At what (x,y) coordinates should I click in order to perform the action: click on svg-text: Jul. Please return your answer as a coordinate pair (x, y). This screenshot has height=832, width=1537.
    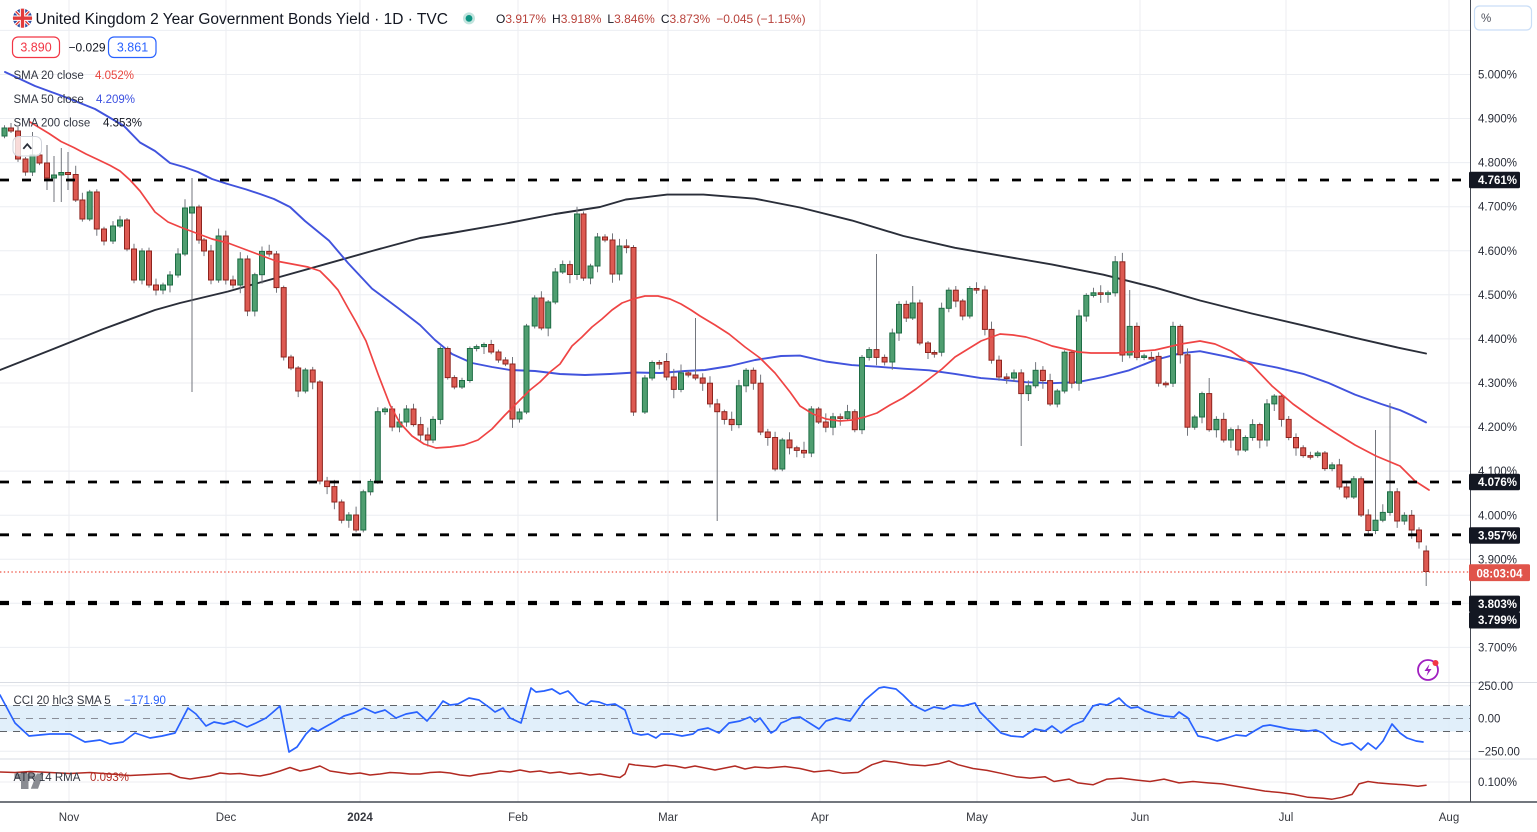
    Looking at the image, I should click on (1286, 818).